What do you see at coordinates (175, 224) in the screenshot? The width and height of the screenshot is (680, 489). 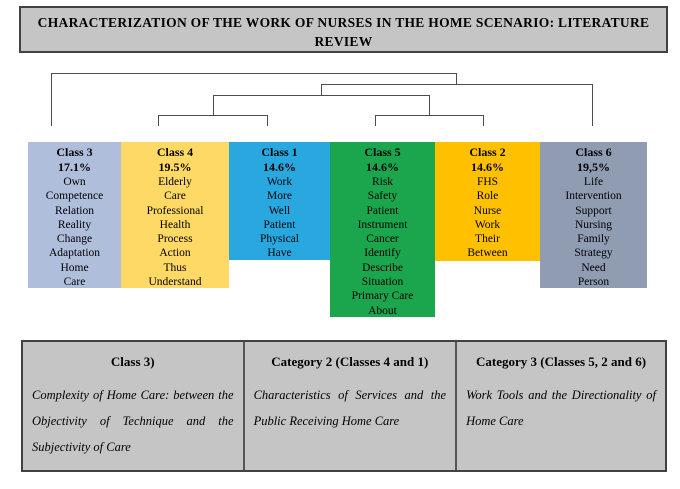 I see `class-word: Health` at bounding box center [175, 224].